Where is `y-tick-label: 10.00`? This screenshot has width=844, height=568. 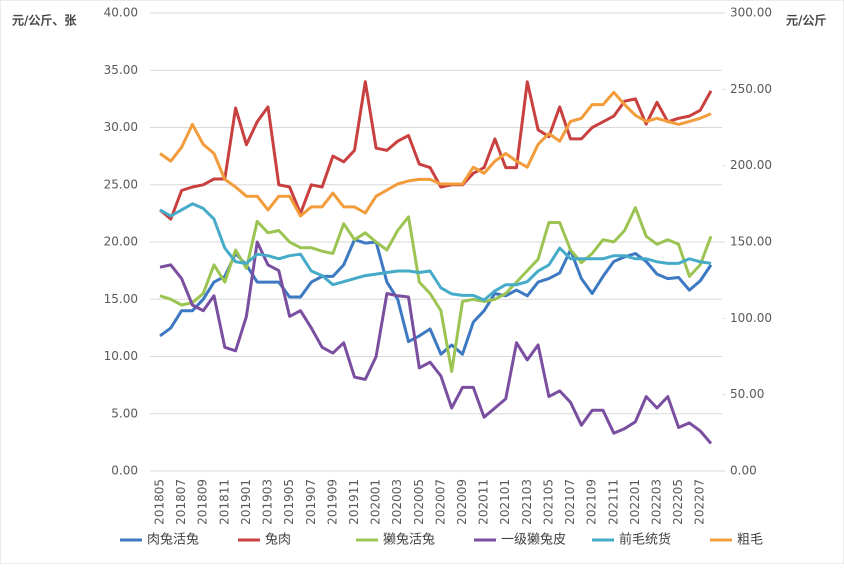
y-tick-label: 10.00 is located at coordinates (121, 356).